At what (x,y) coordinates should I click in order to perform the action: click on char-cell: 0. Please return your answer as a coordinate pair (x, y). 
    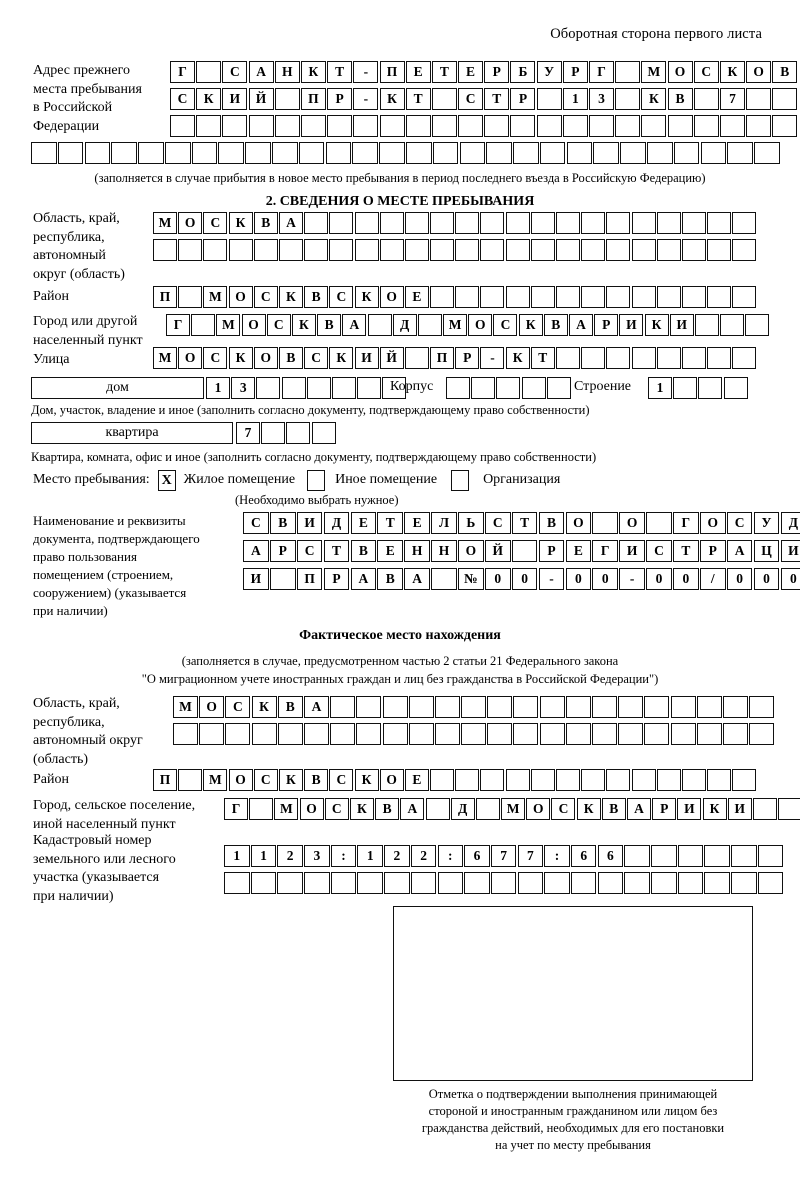
    Looking at the image, I should click on (578, 579).